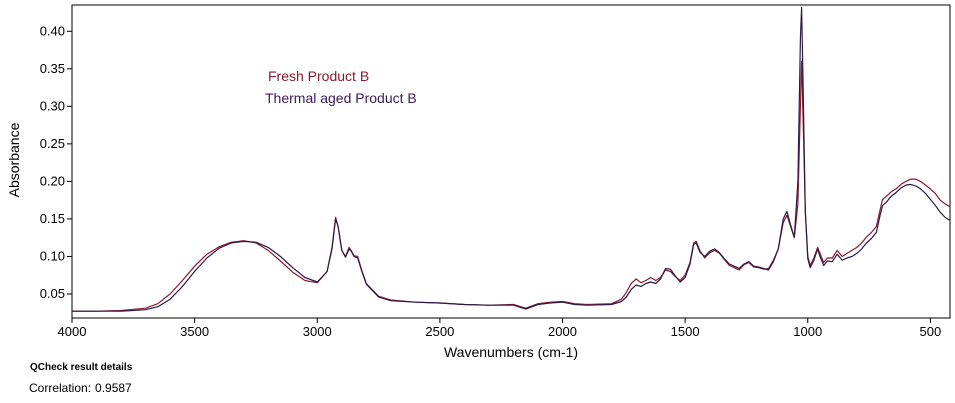 The height and width of the screenshot is (403, 955). Describe the element at coordinates (562, 331) in the screenshot. I see `x-tick-label: 2000` at that location.